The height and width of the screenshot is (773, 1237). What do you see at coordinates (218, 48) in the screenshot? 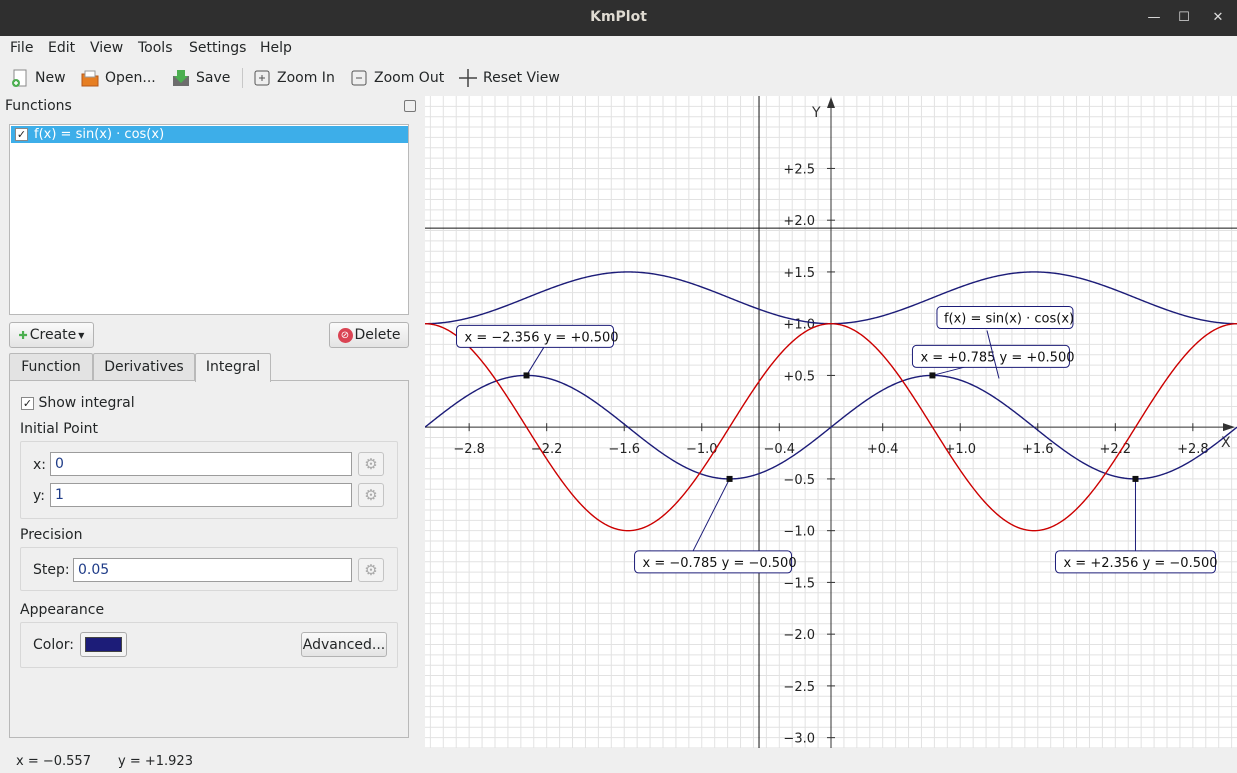
I see `menu-settings: Settings` at bounding box center [218, 48].